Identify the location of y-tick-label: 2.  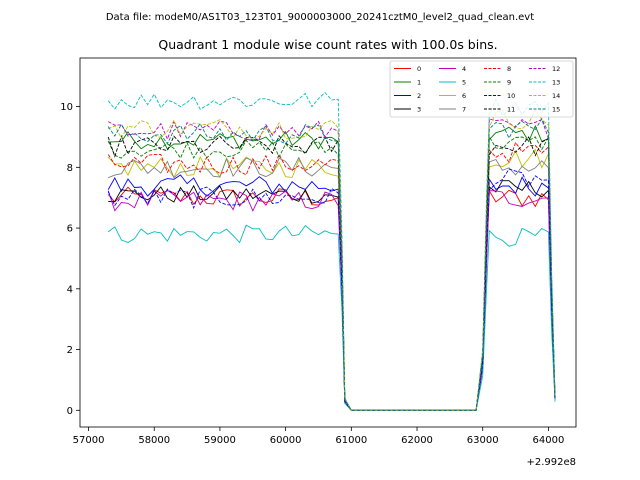
(70, 350).